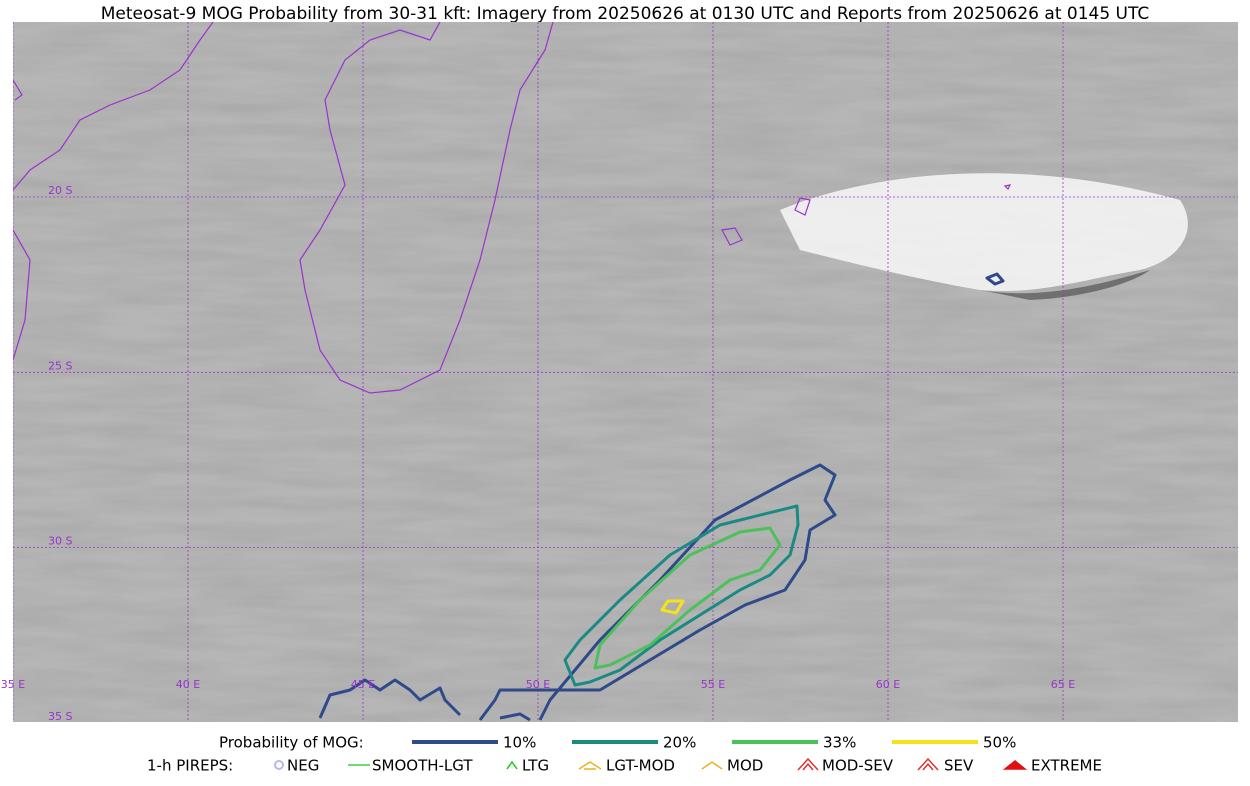  Describe the element at coordinates (60, 190) in the screenshot. I see `lat-label: 20 S` at that location.